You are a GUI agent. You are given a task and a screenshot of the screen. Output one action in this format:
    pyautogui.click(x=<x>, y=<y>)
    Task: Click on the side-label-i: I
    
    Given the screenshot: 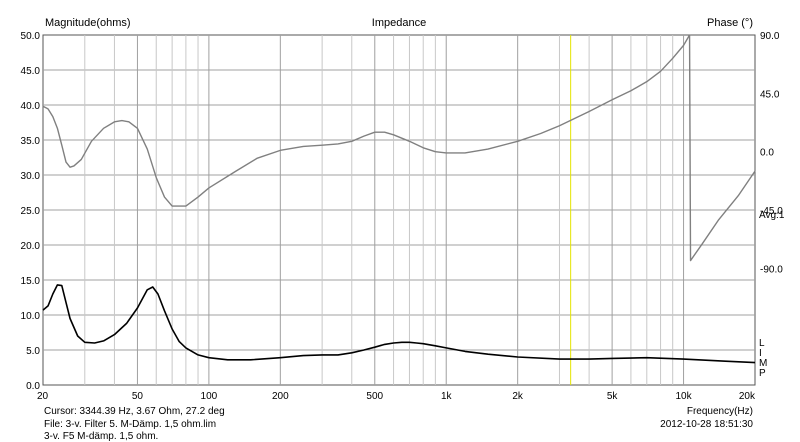 What is the action you would take?
    pyautogui.click(x=760, y=353)
    